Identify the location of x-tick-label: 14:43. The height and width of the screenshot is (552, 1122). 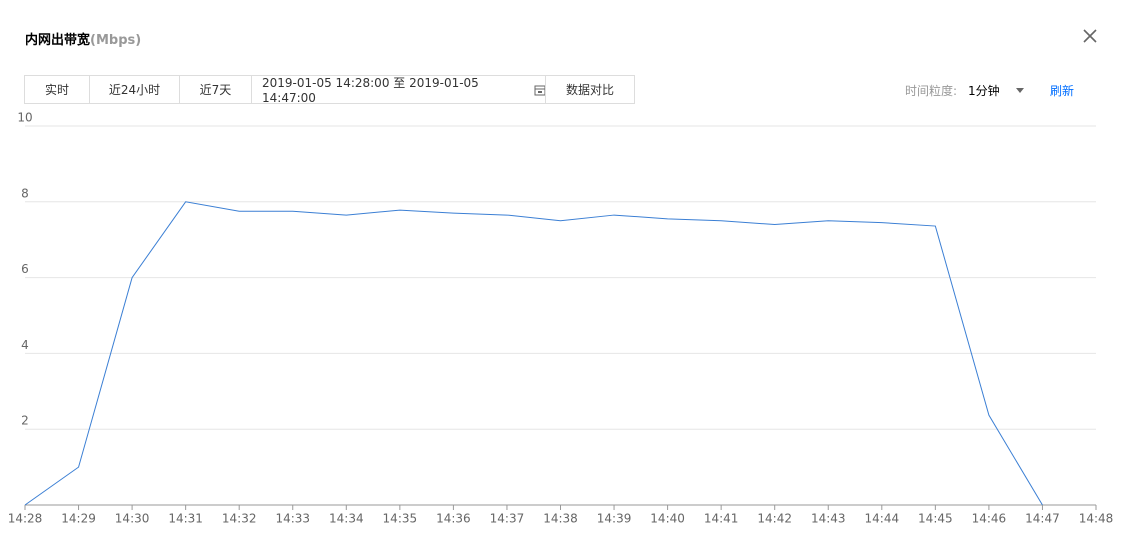
(828, 519).